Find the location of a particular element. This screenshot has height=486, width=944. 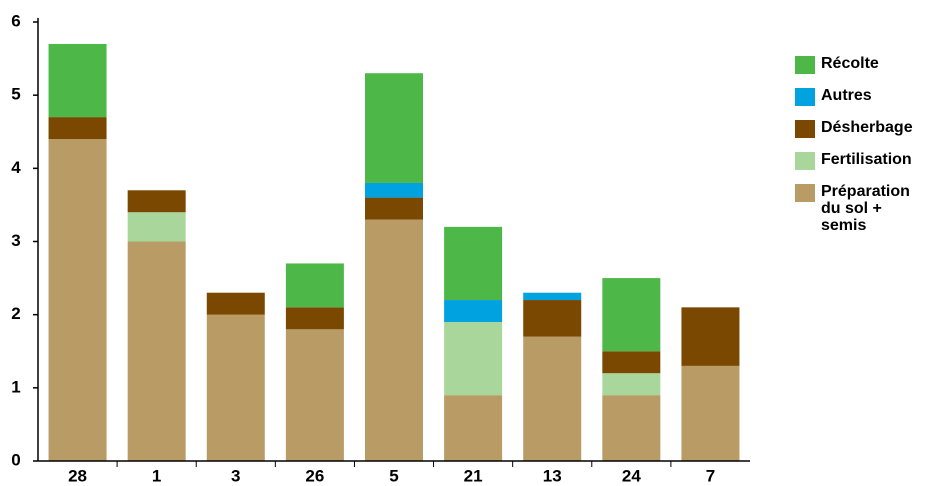

x-tick-label: 7 is located at coordinates (710, 475).